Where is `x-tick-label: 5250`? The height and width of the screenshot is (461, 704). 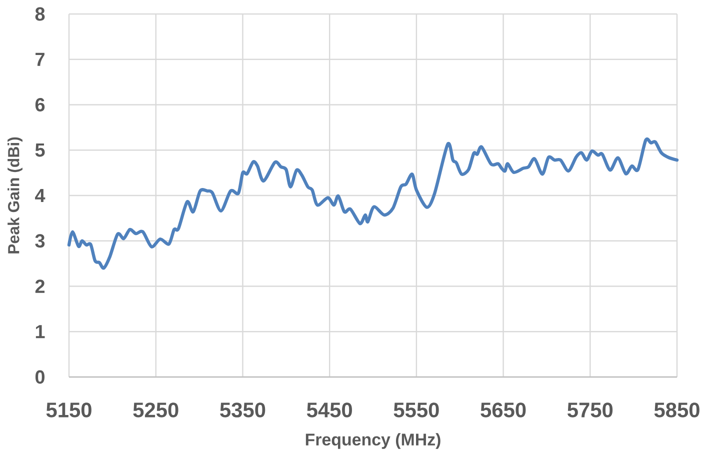 x-tick-label: 5250 is located at coordinates (155, 410).